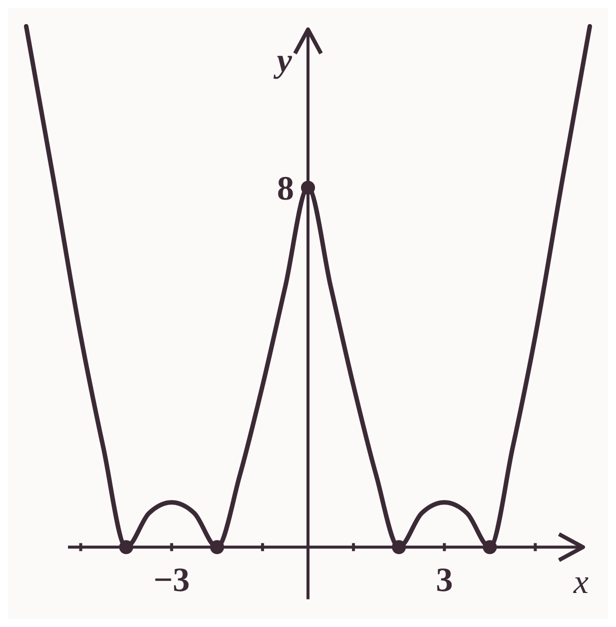 Image resolution: width=616 pixels, height=627 pixels. What do you see at coordinates (285, 189) in the screenshot?
I see `annotation: 8` at bounding box center [285, 189].